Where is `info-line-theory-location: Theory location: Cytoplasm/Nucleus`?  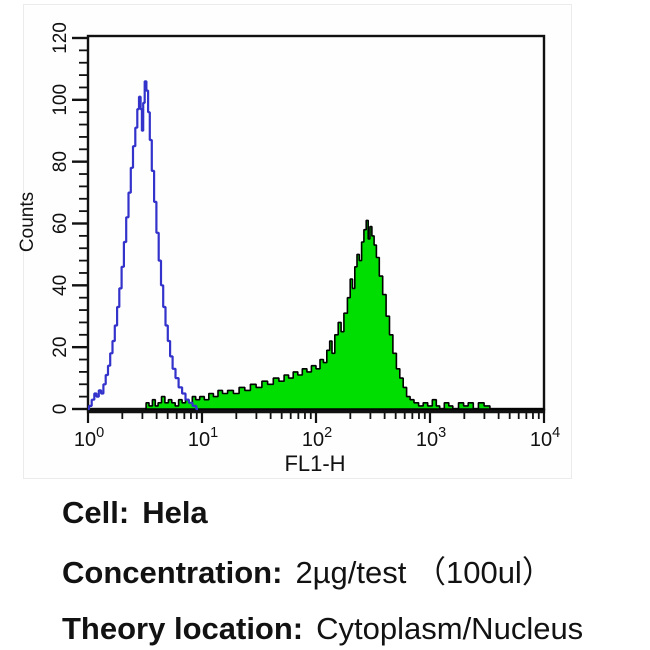 info-line-theory-location: Theory location: Cytoplasm/Nucleus is located at coordinates (323, 628).